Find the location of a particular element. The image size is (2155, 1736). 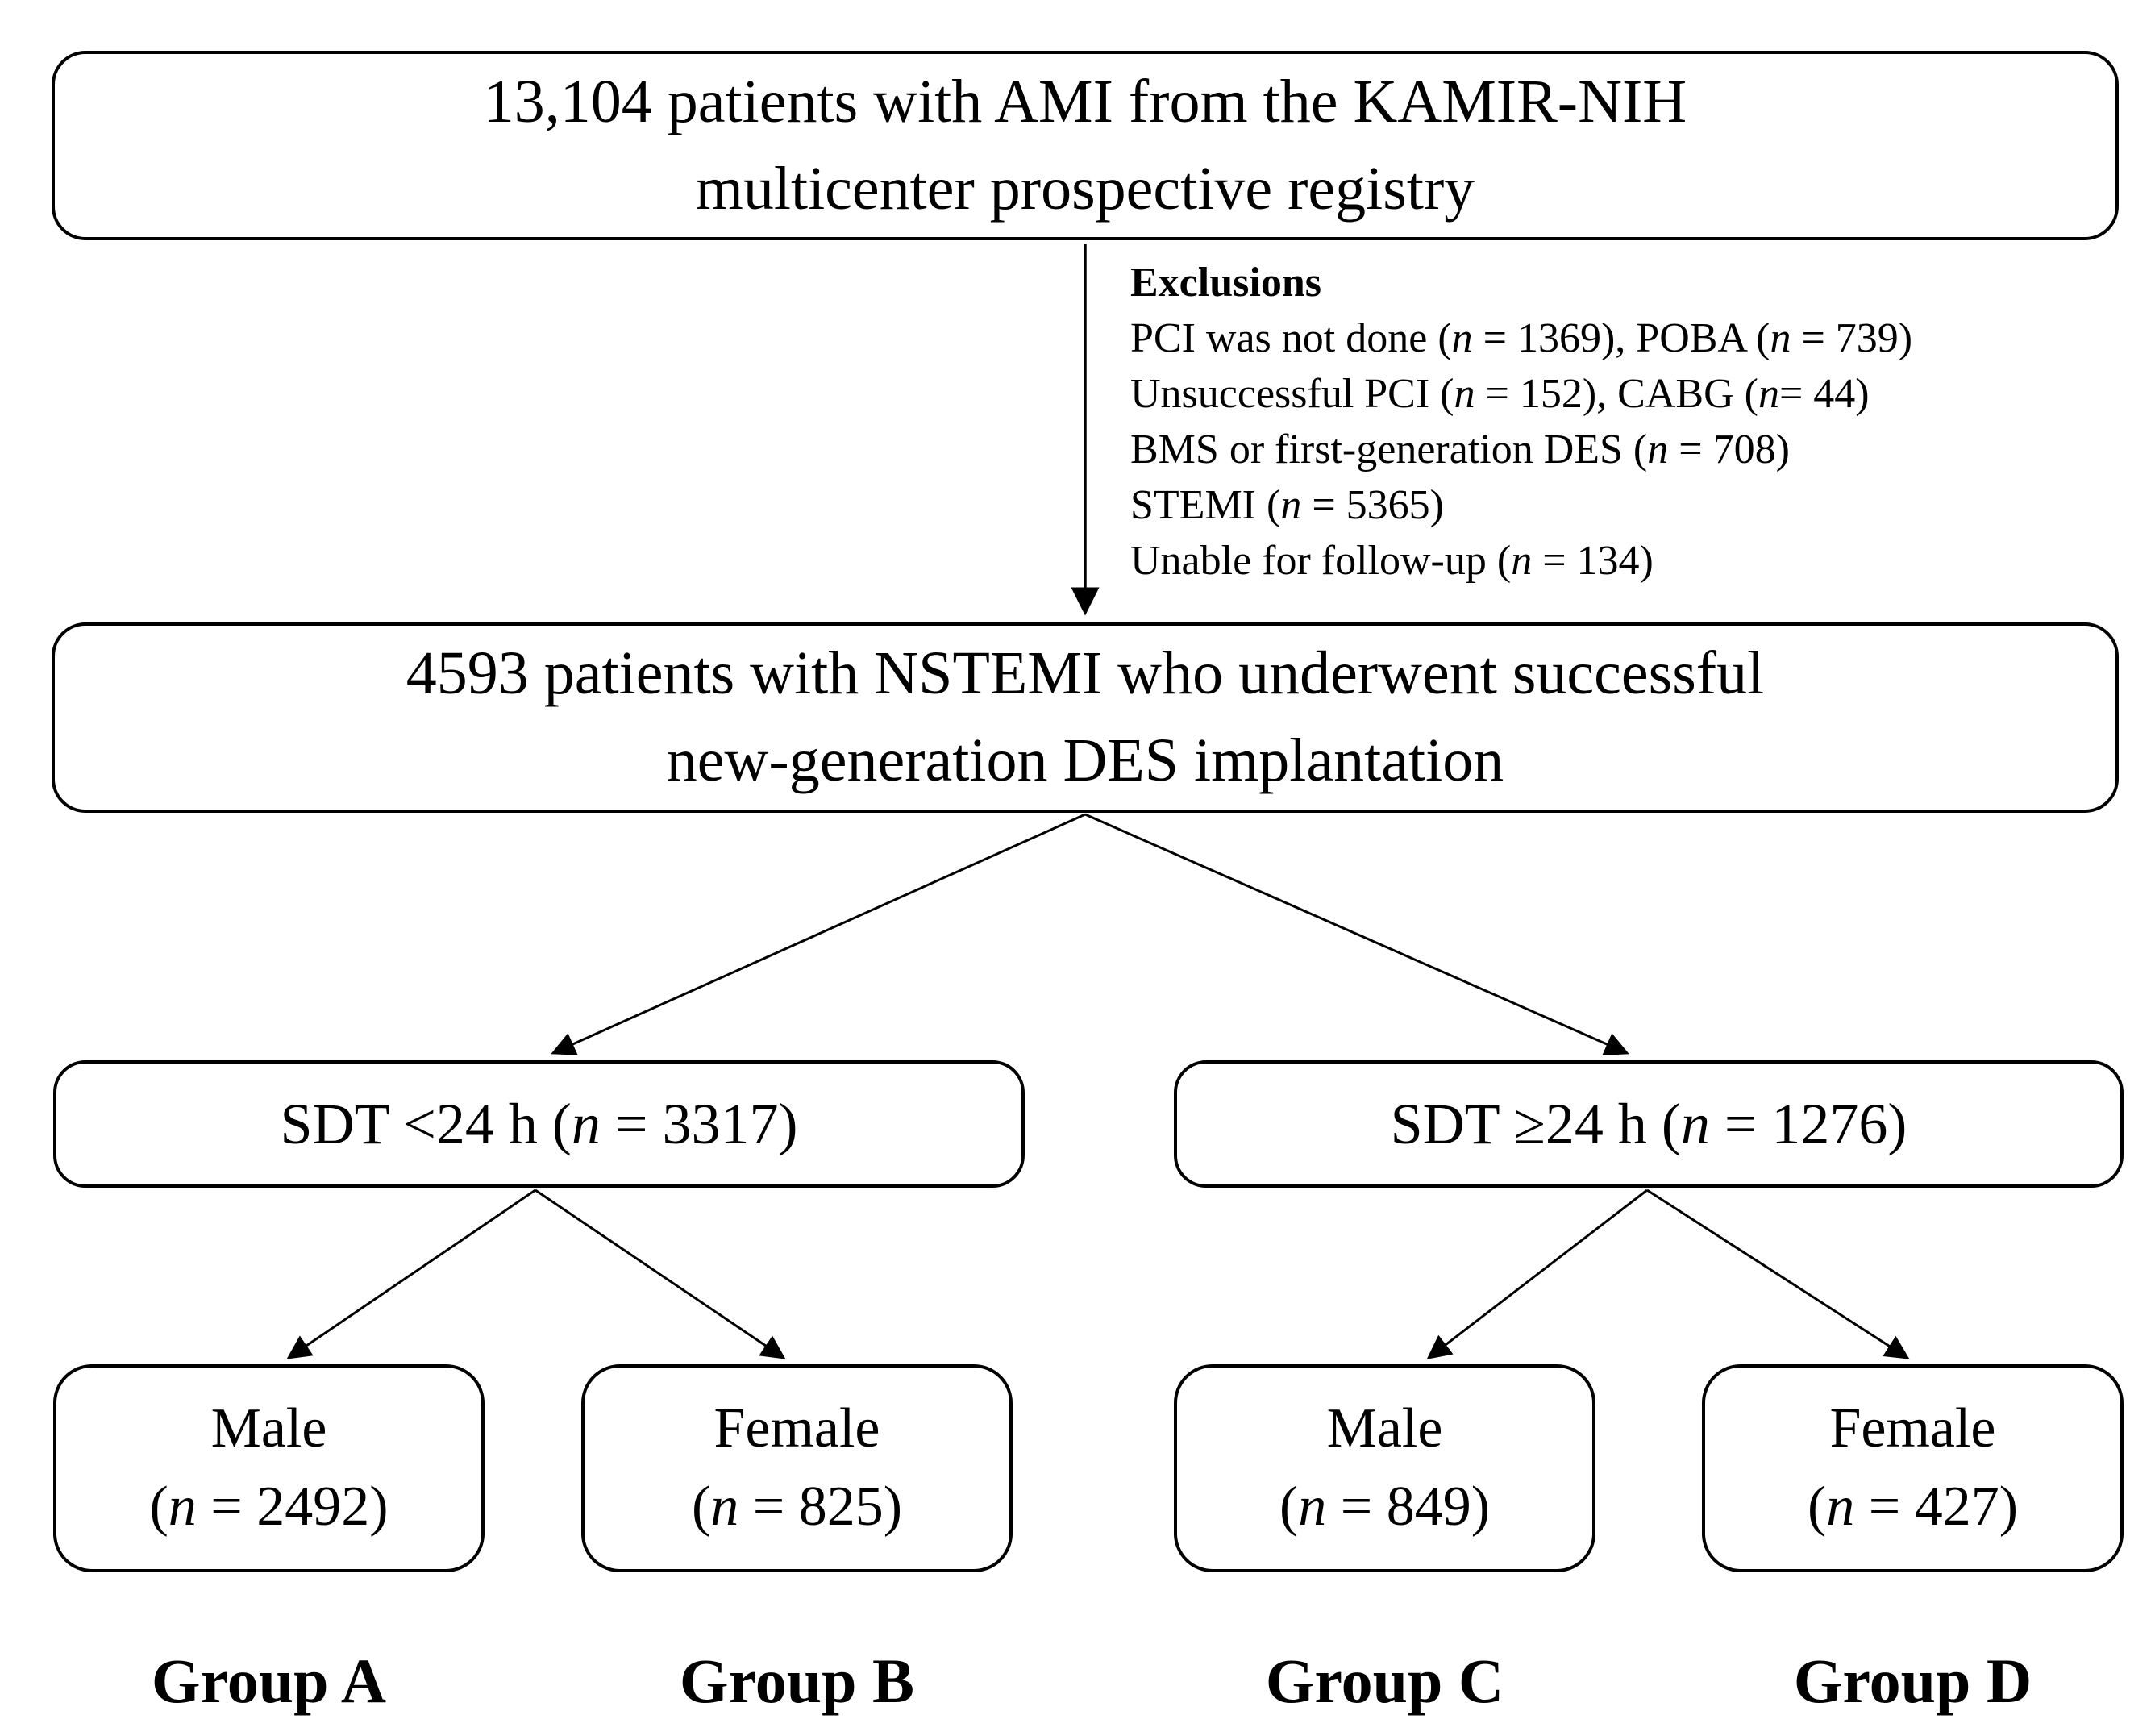

node-sdt-under-24h-label: SDT <24 h (n = 3317) is located at coordinates (539, 1123).